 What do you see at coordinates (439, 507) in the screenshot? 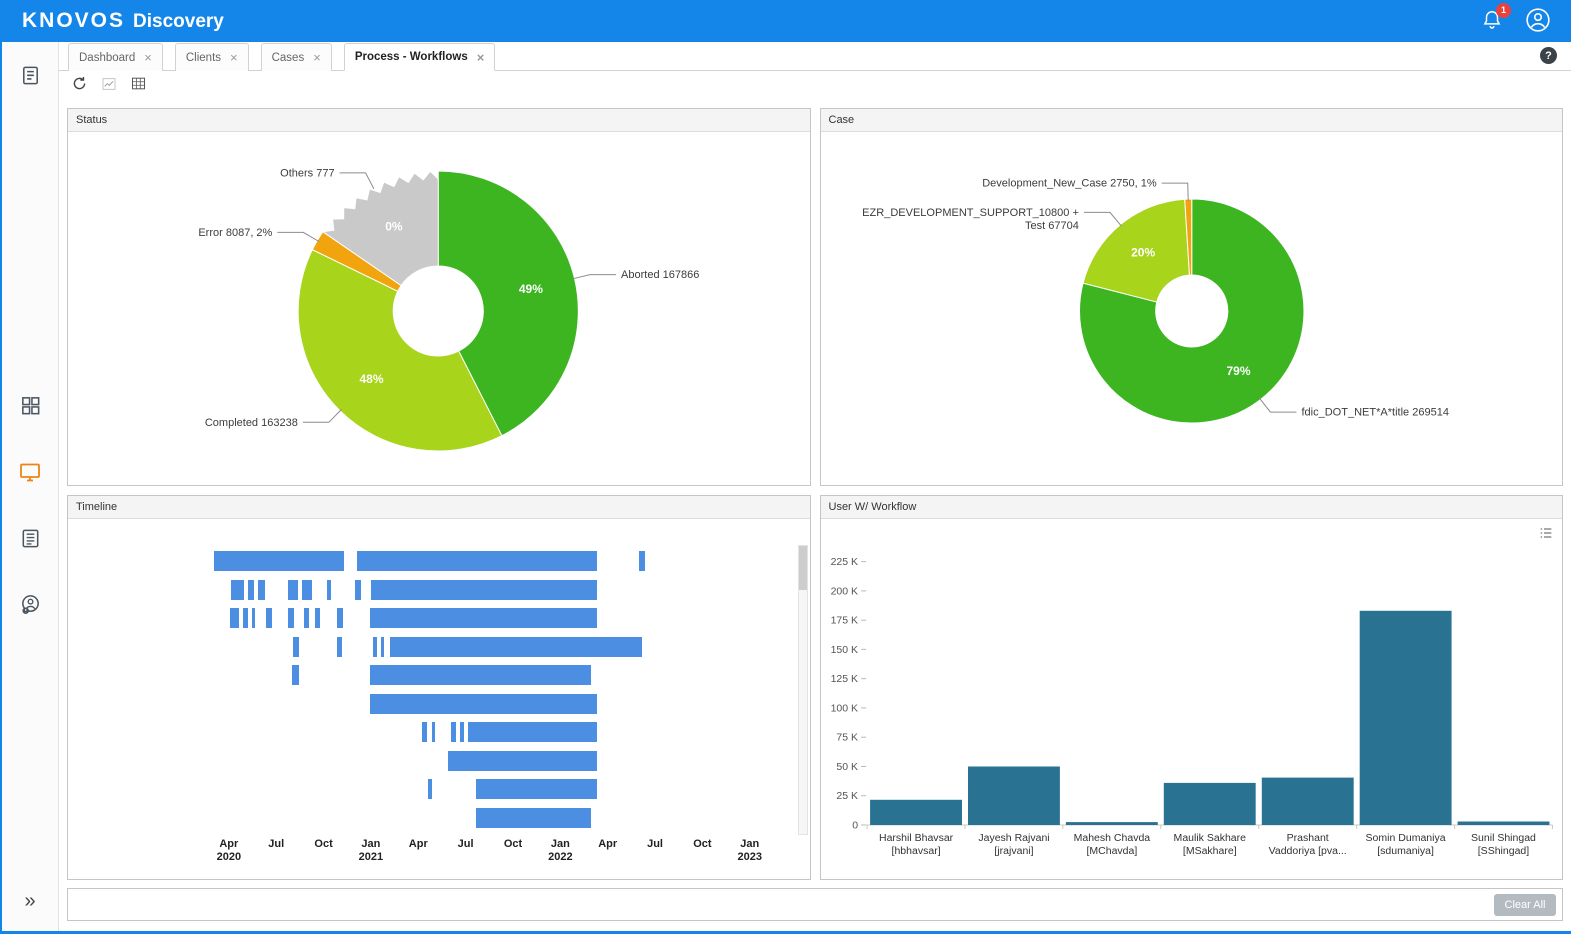
I see `panel-timeline-header: Timeline` at bounding box center [439, 507].